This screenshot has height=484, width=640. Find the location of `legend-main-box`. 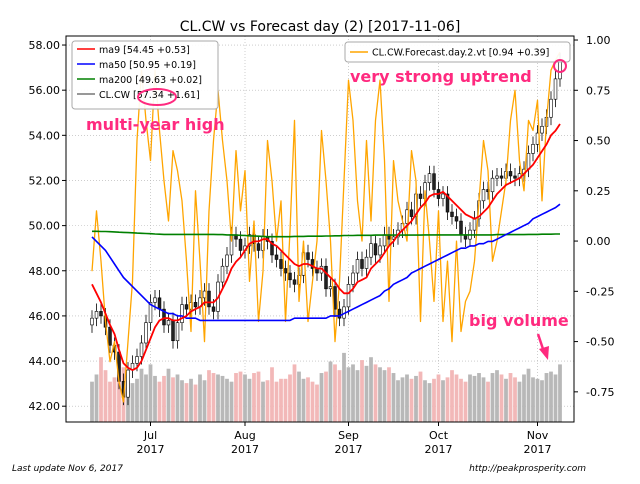

legend-main-box is located at coordinates (145, 75).